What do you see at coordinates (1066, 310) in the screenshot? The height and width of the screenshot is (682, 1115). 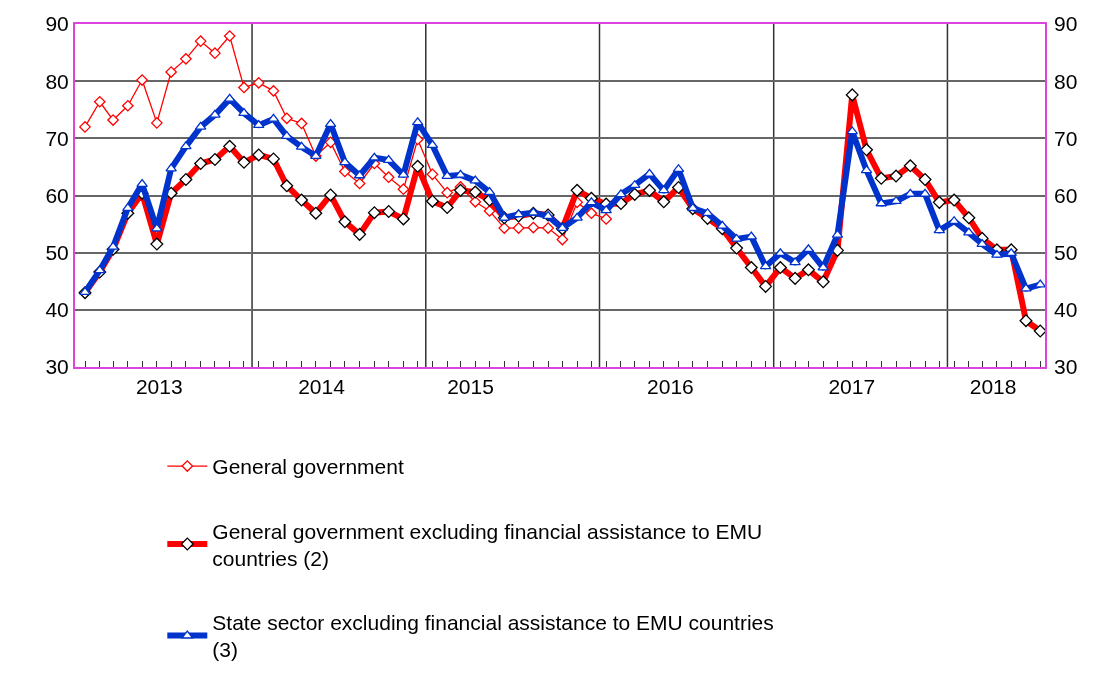 I see `y2-tick-label: 40` at bounding box center [1066, 310].